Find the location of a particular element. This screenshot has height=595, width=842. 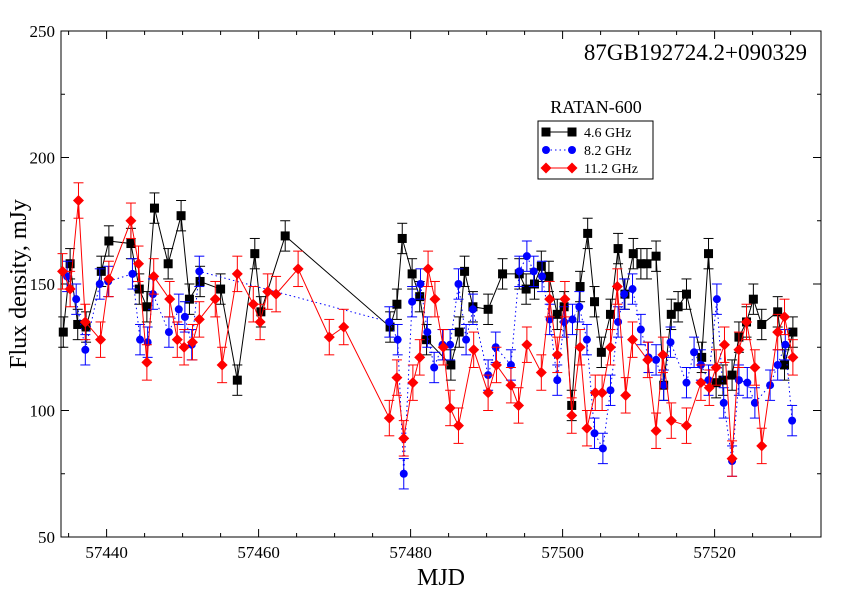

y-axis-title: Flux density, mJy is located at coordinates (19, 284).